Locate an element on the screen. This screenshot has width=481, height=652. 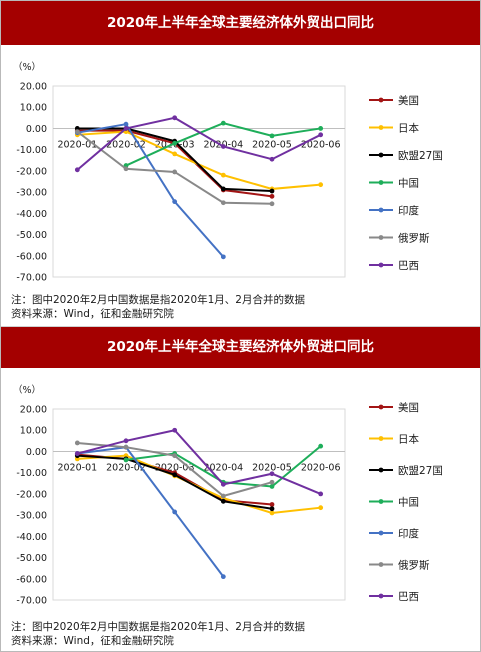
legend-label: 巴西 is located at coordinates (408, 597).